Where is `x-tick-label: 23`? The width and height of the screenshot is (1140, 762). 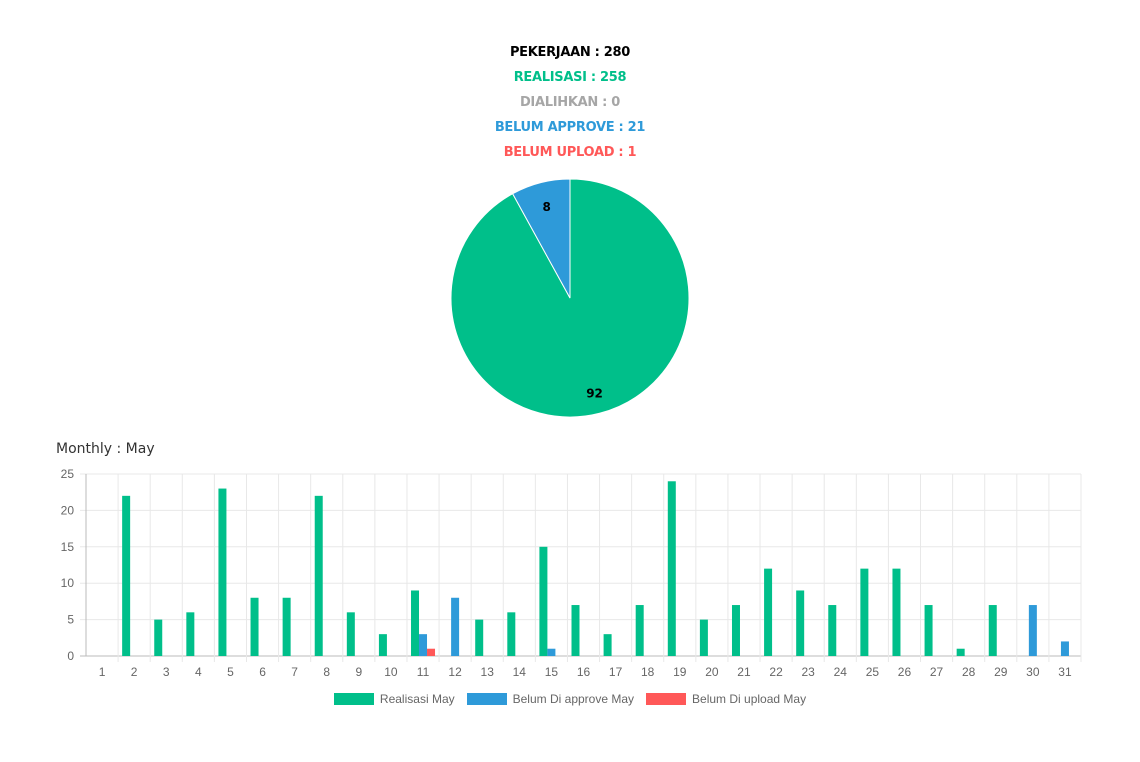
x-tick-label: 23 is located at coordinates (808, 672).